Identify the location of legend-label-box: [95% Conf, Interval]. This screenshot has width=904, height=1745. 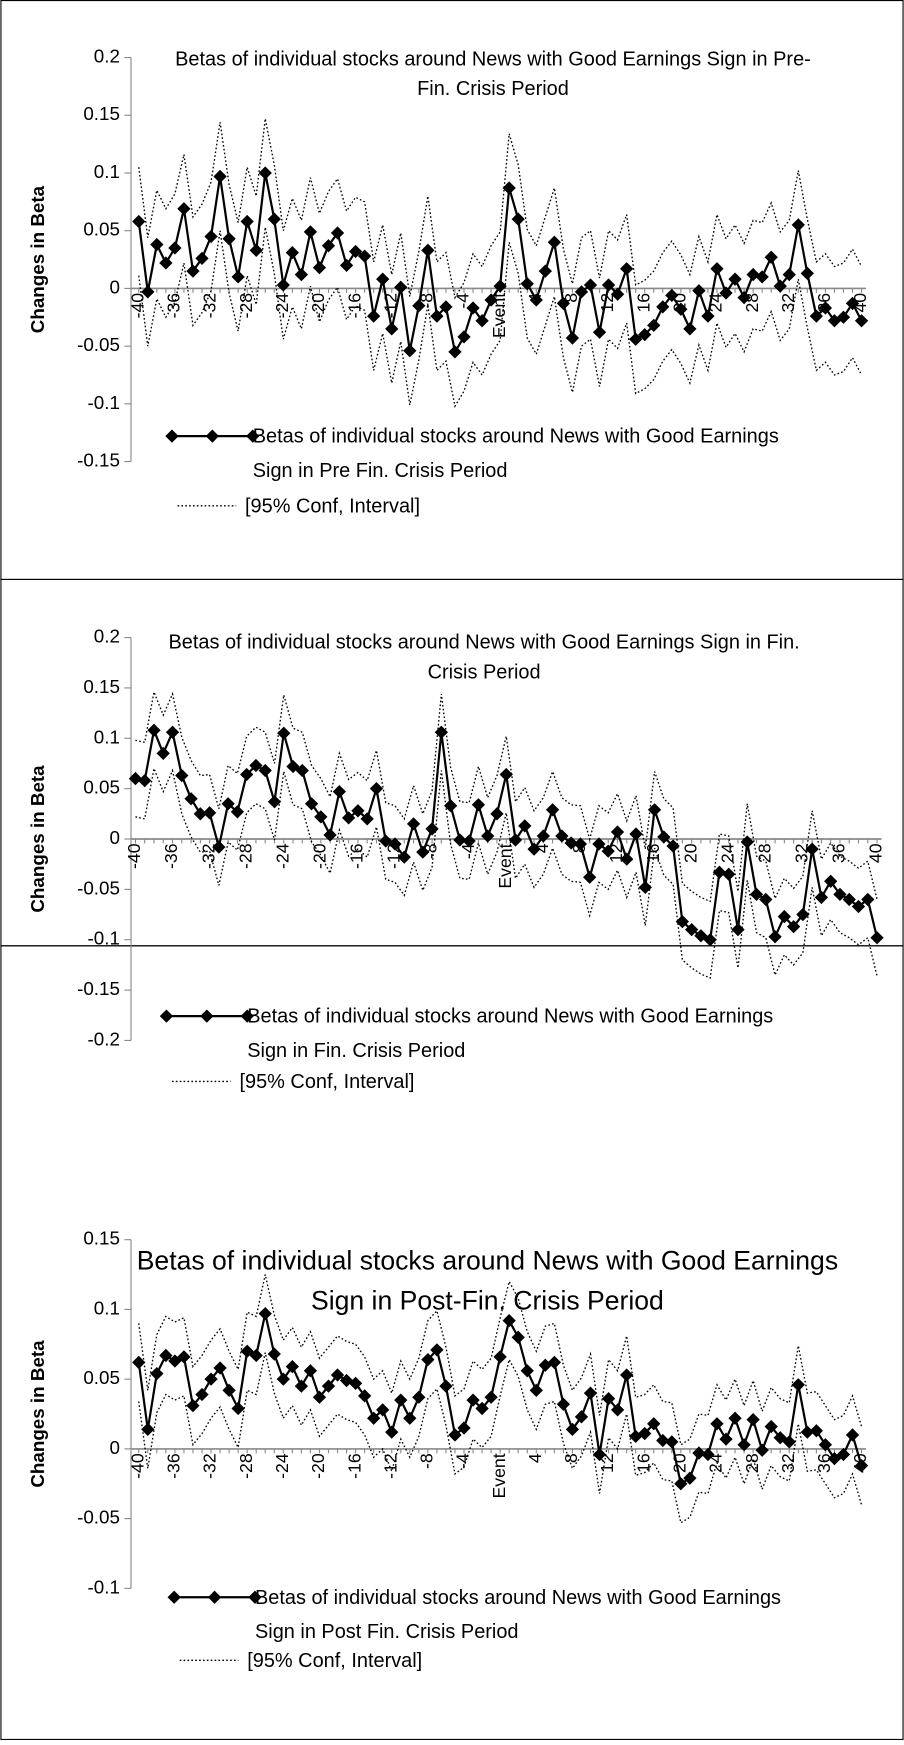
(334, 1660).